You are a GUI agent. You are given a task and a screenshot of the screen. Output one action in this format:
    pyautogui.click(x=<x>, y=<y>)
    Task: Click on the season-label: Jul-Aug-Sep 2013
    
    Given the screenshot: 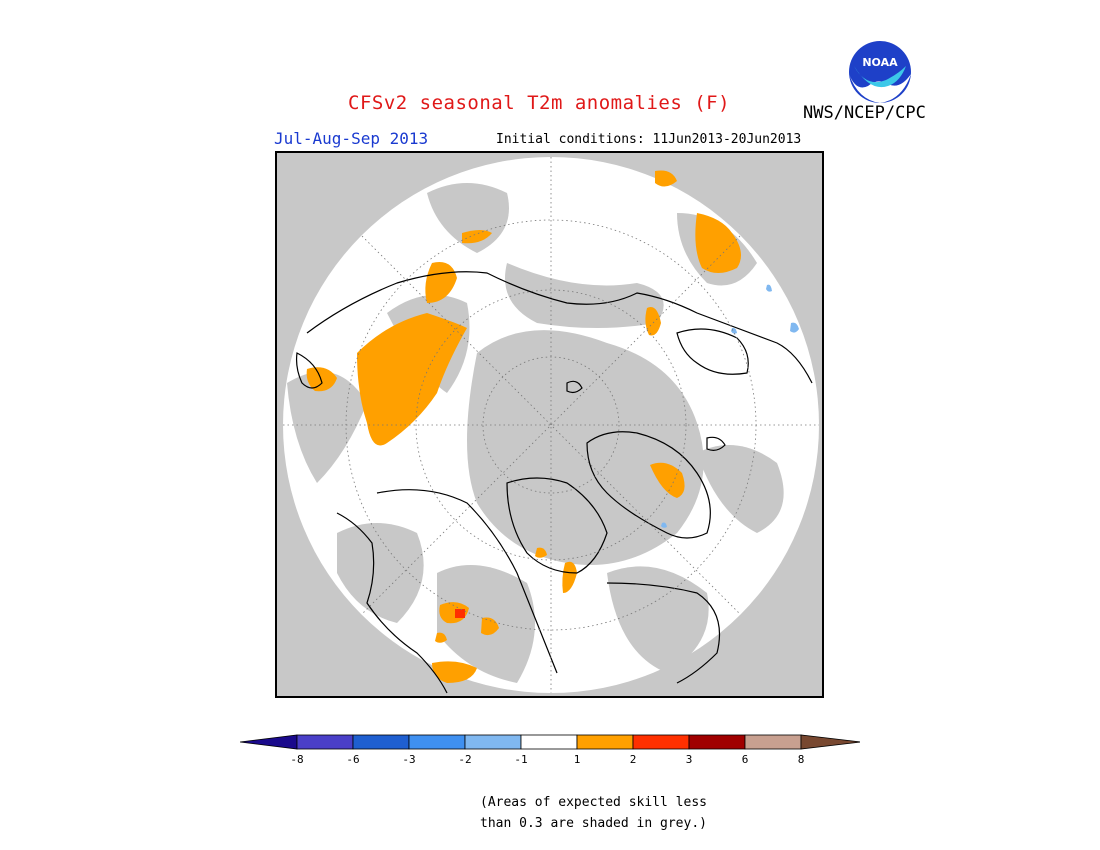 What is the action you would take?
    pyautogui.click(x=351, y=138)
    